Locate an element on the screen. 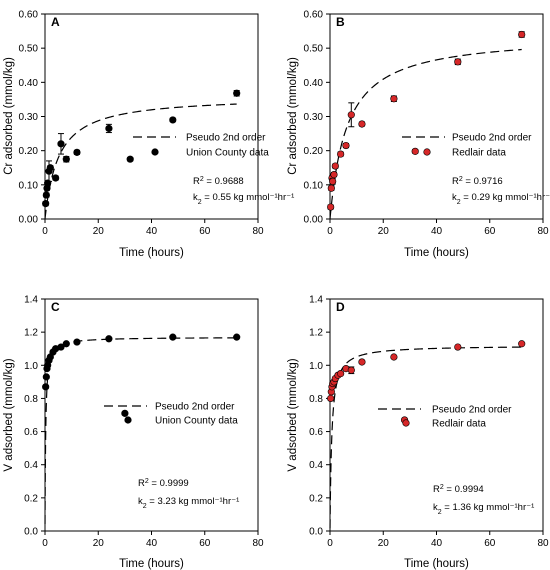  plot-frame is located at coordinates (151, 116).